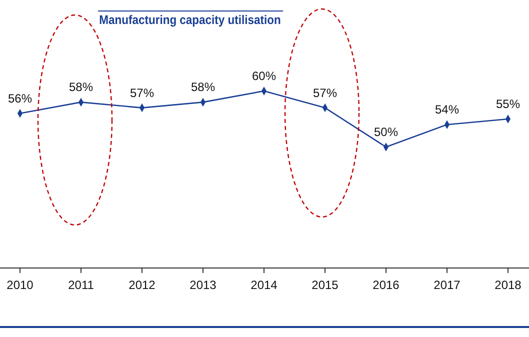 This screenshot has height=337, width=529. Describe the element at coordinates (386, 132) in the screenshot. I see `data-label: 50%` at that location.